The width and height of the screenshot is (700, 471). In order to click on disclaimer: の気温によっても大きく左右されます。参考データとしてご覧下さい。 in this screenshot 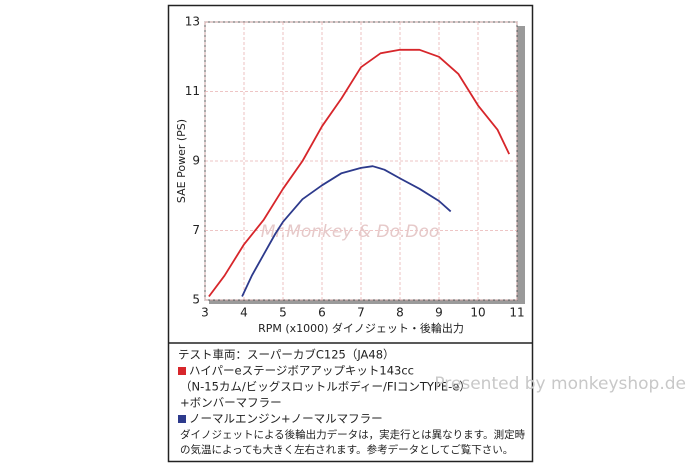, I will do `click(346, 449)`.